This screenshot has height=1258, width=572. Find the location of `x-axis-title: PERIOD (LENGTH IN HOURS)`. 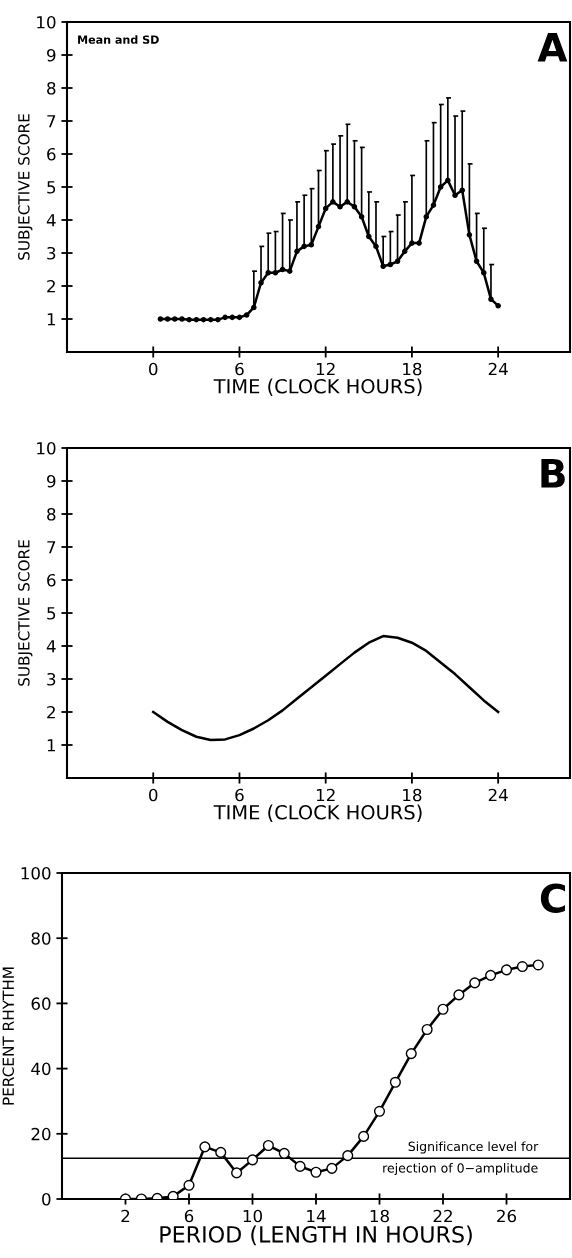

x-axis-title: PERIOD (LENGTH IN HOURS) is located at coordinates (316, 1235).